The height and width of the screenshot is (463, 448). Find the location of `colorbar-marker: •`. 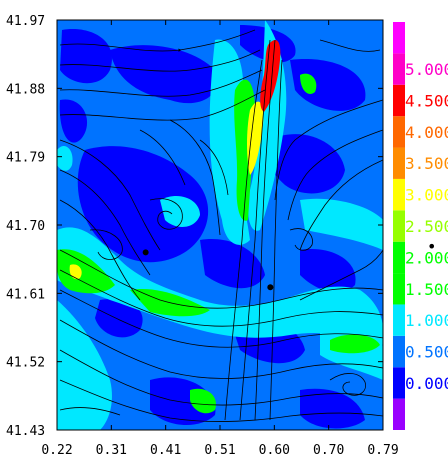

colorbar-marker: • is located at coordinates (431, 246).